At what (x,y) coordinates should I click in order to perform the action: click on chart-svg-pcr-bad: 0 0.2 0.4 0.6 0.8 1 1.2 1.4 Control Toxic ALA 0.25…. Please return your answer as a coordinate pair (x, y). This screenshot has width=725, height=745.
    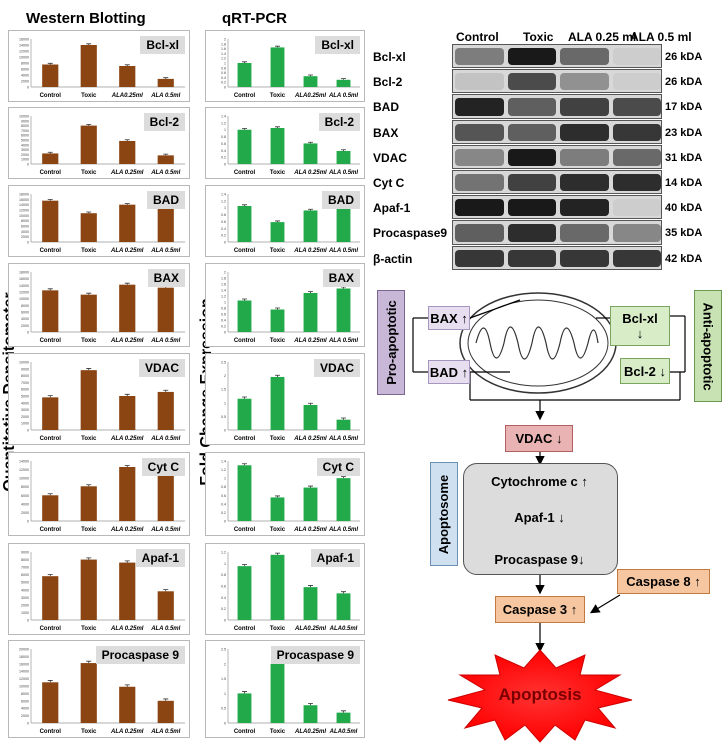
    Looking at the image, I should click on (290, 223).